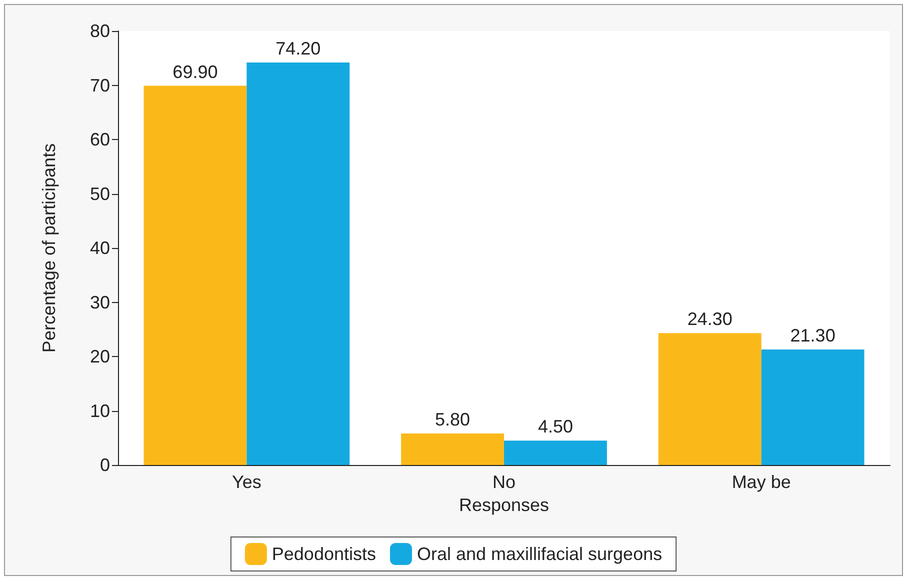 The height and width of the screenshot is (580, 907). Describe the element at coordinates (813, 335) in the screenshot. I see `data-label: 21.30` at that location.